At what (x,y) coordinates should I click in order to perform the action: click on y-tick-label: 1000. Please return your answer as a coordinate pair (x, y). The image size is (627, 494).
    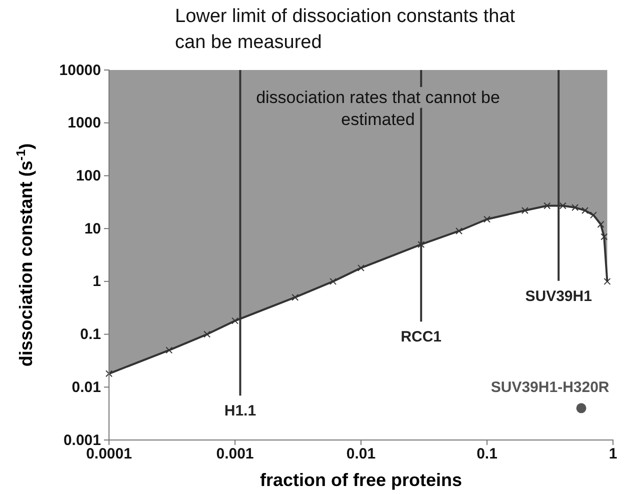
    Looking at the image, I should click on (84, 123).